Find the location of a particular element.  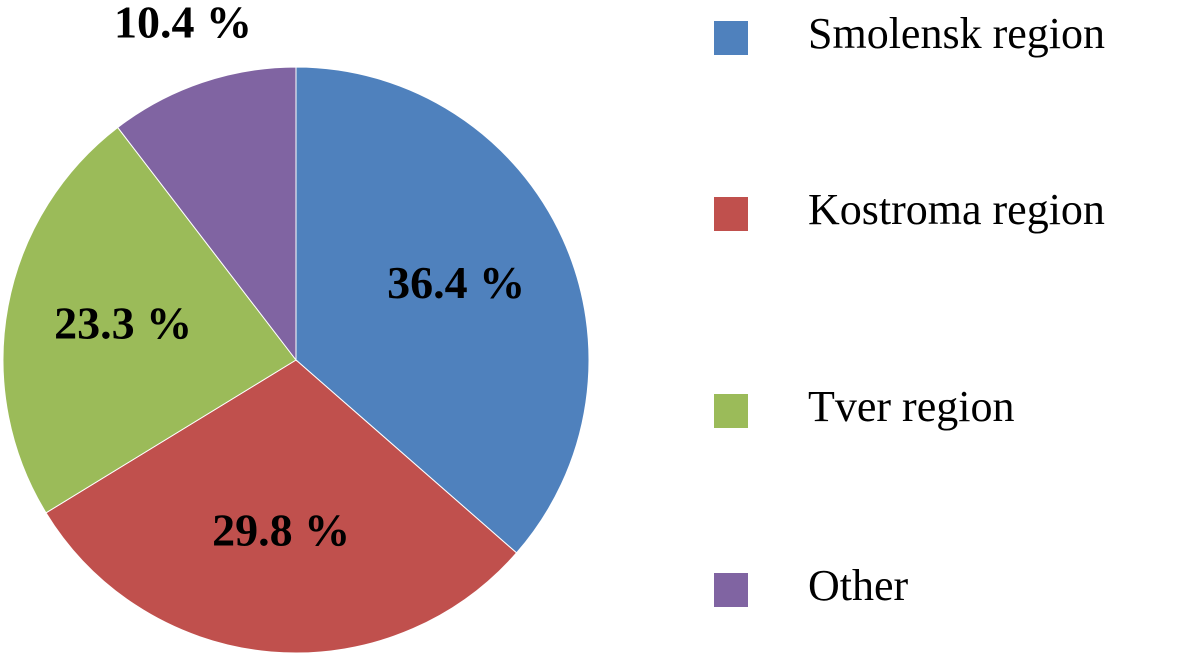

data-label: 23.3 % is located at coordinates (123, 322).